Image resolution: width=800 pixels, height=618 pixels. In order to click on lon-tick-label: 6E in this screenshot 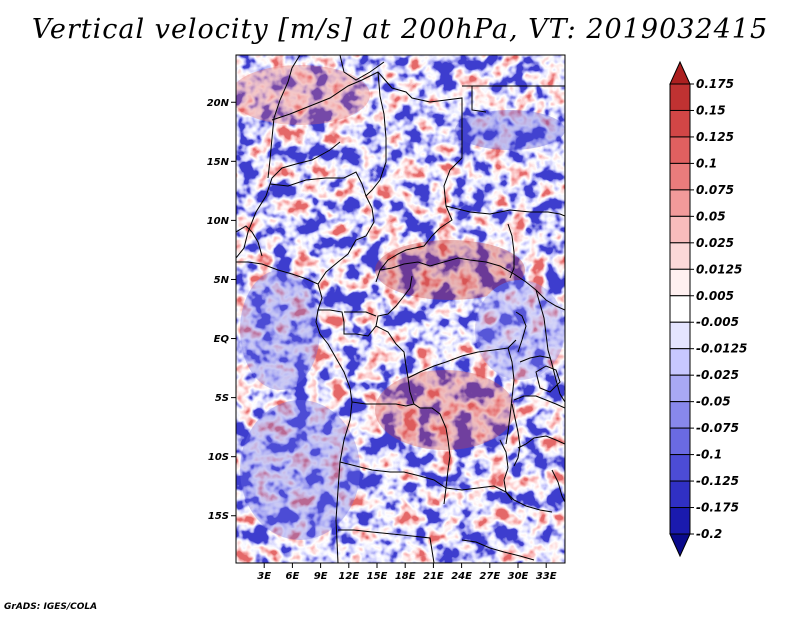, I will do `click(293, 576)`.